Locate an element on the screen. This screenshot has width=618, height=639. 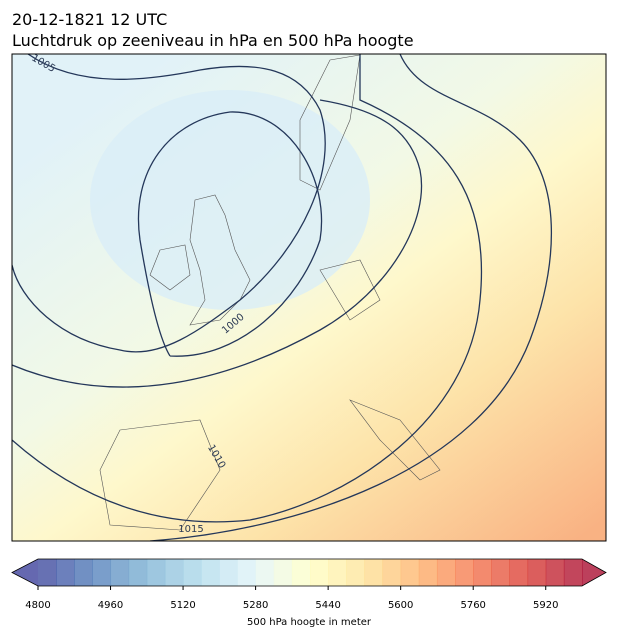
colorbar-tick-label: 4960 is located at coordinates (110, 605).